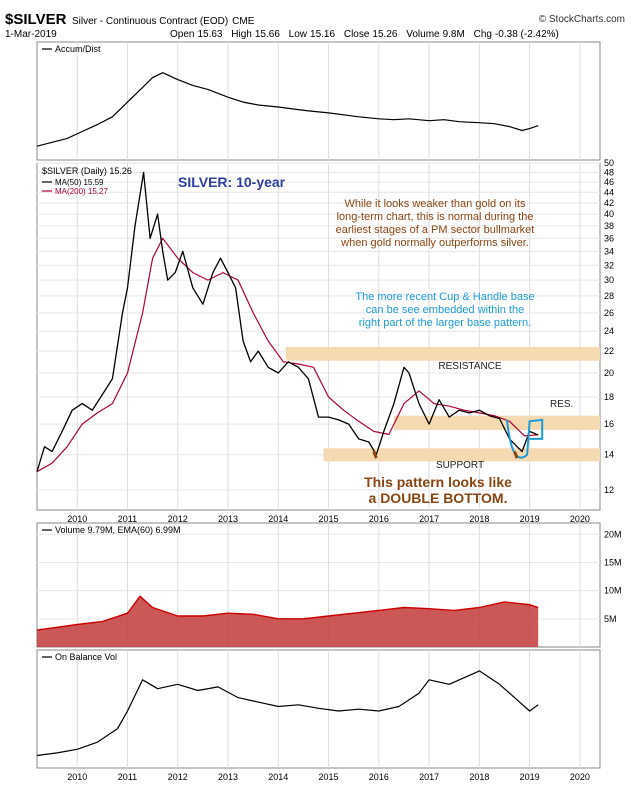  What do you see at coordinates (609, 490) in the screenshot?
I see `price-tick-label-12: 12` at bounding box center [609, 490].